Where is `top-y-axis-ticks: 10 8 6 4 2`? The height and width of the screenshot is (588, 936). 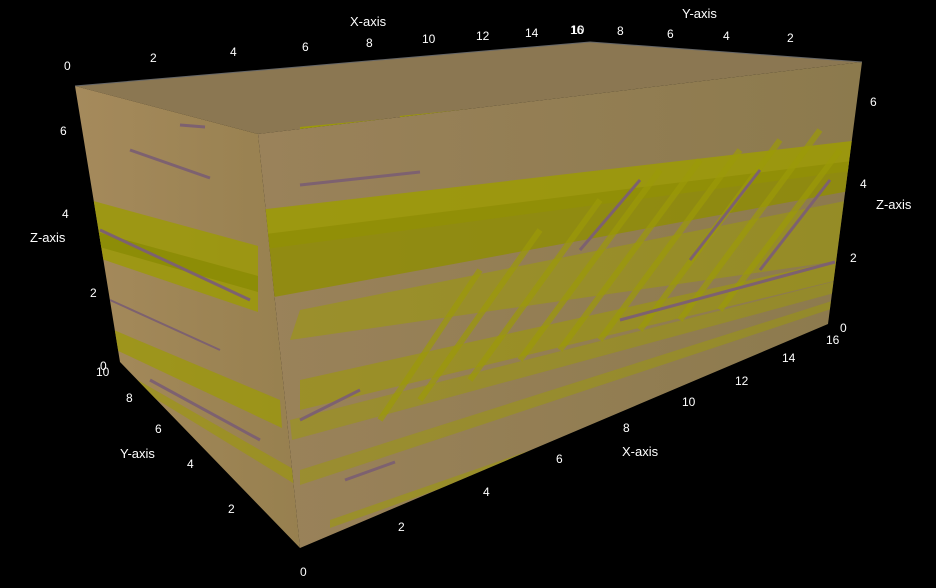 top-y-axis-ticks: 10 8 6 4 2 is located at coordinates (682, 34).